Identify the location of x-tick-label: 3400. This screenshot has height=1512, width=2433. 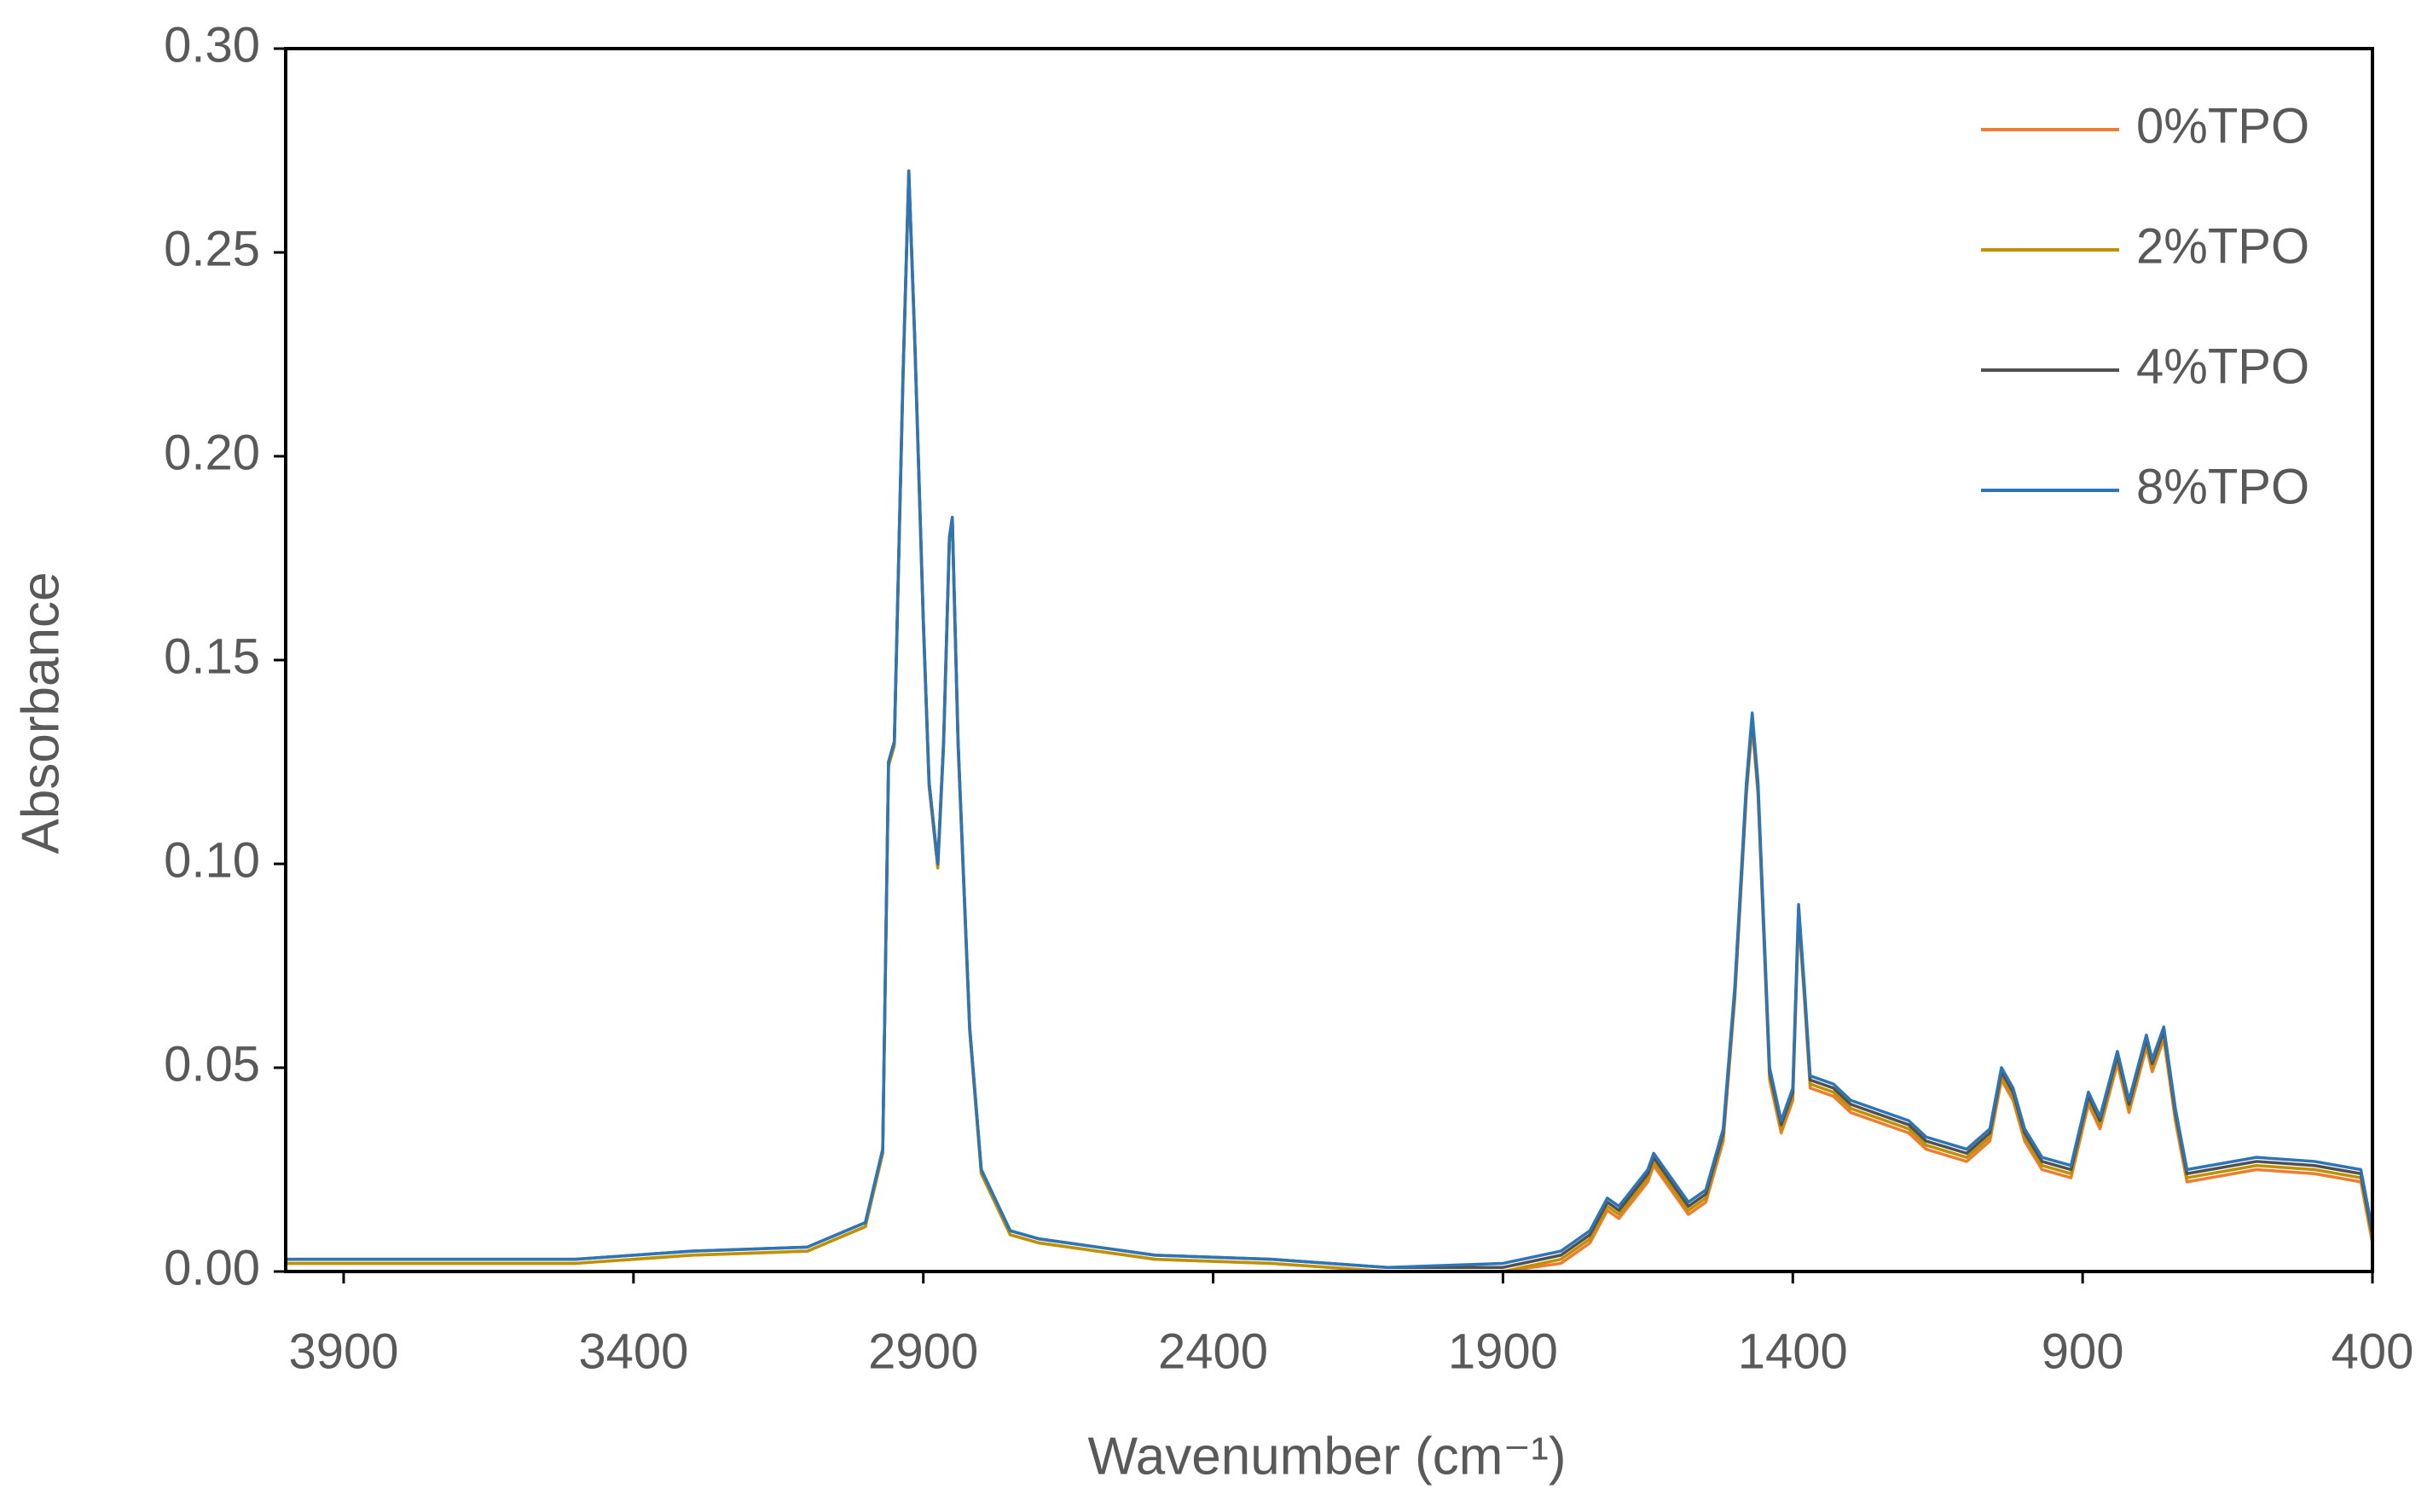
(633, 1351).